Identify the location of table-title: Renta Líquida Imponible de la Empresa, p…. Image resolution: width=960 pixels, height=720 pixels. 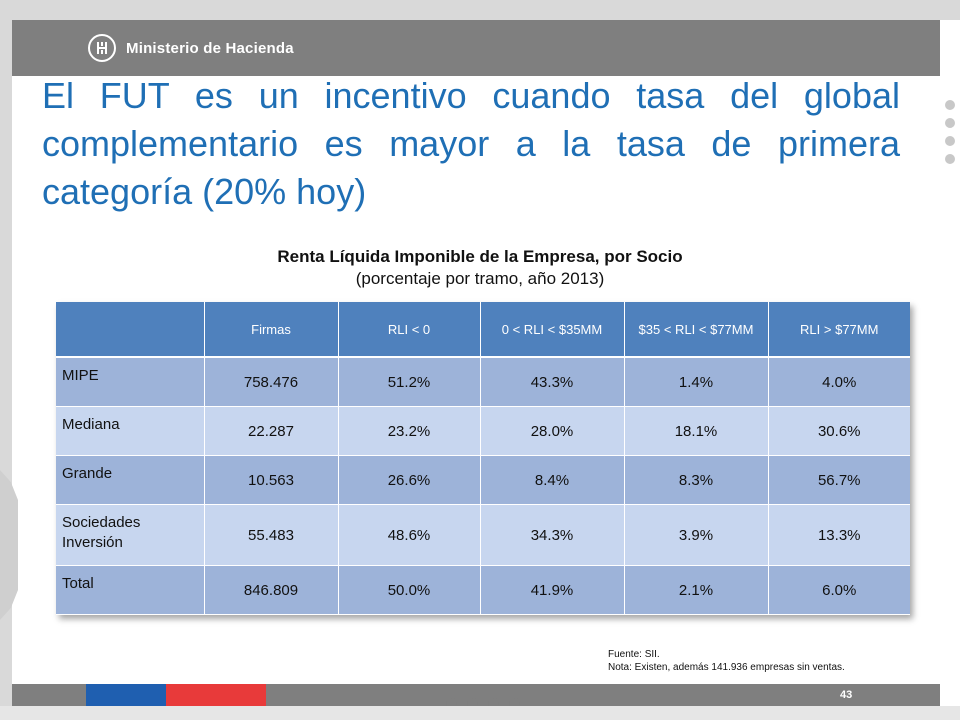
(480, 256).